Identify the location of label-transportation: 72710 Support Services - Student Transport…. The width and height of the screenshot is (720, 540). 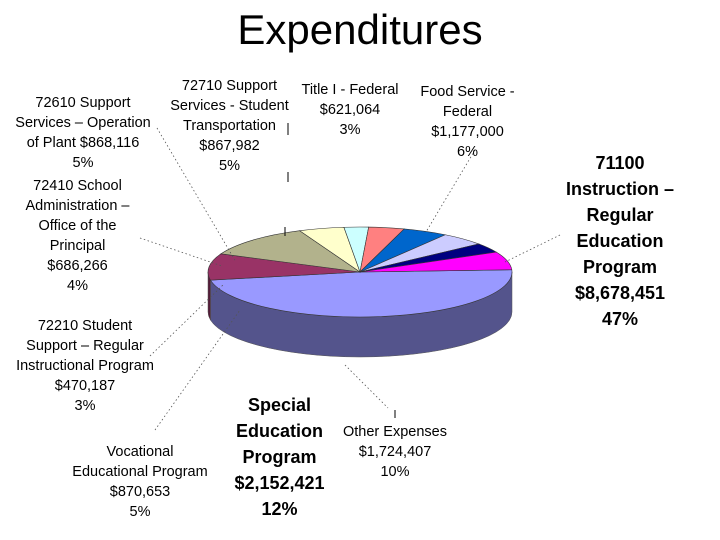
(229, 126).